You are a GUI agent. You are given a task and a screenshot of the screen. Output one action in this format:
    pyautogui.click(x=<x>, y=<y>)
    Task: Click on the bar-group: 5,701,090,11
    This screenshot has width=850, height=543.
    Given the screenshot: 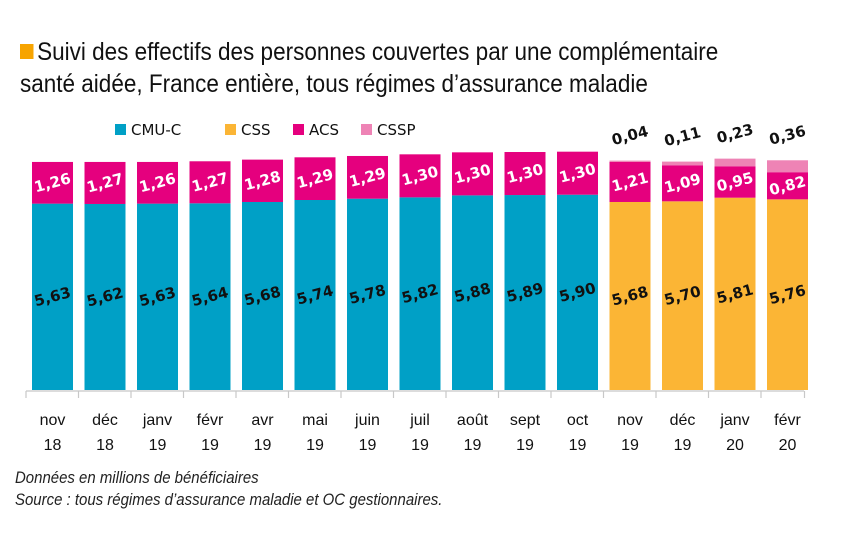 What is the action you would take?
    pyautogui.click(x=682, y=256)
    